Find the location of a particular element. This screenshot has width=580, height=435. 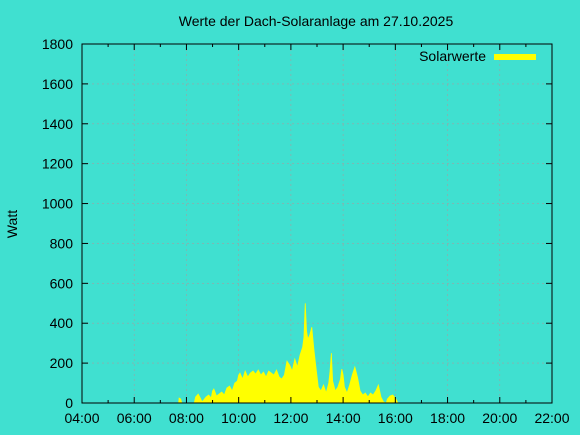

chart-title: Werte der Dach-Solaranlage am 27.10.2025 is located at coordinates (316, 21).